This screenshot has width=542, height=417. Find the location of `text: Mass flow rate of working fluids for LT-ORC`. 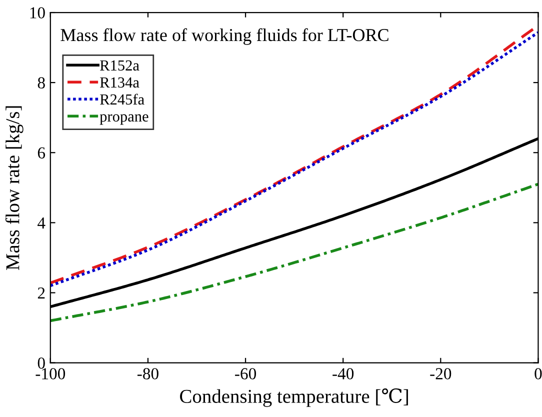

text: Mass flow rate of working fluids for LT-ORC is located at coordinates (224, 36).